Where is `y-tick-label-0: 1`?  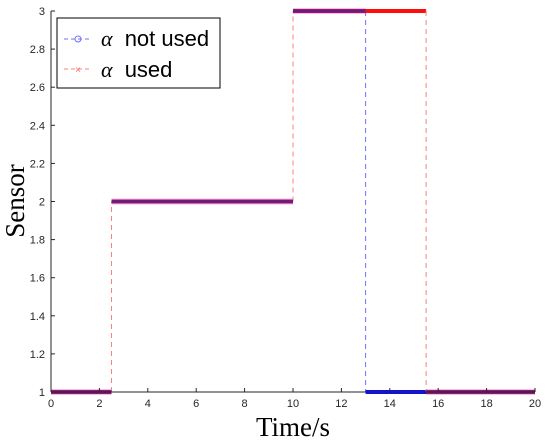 y-tick-label-0: 1 is located at coordinates (42, 393).